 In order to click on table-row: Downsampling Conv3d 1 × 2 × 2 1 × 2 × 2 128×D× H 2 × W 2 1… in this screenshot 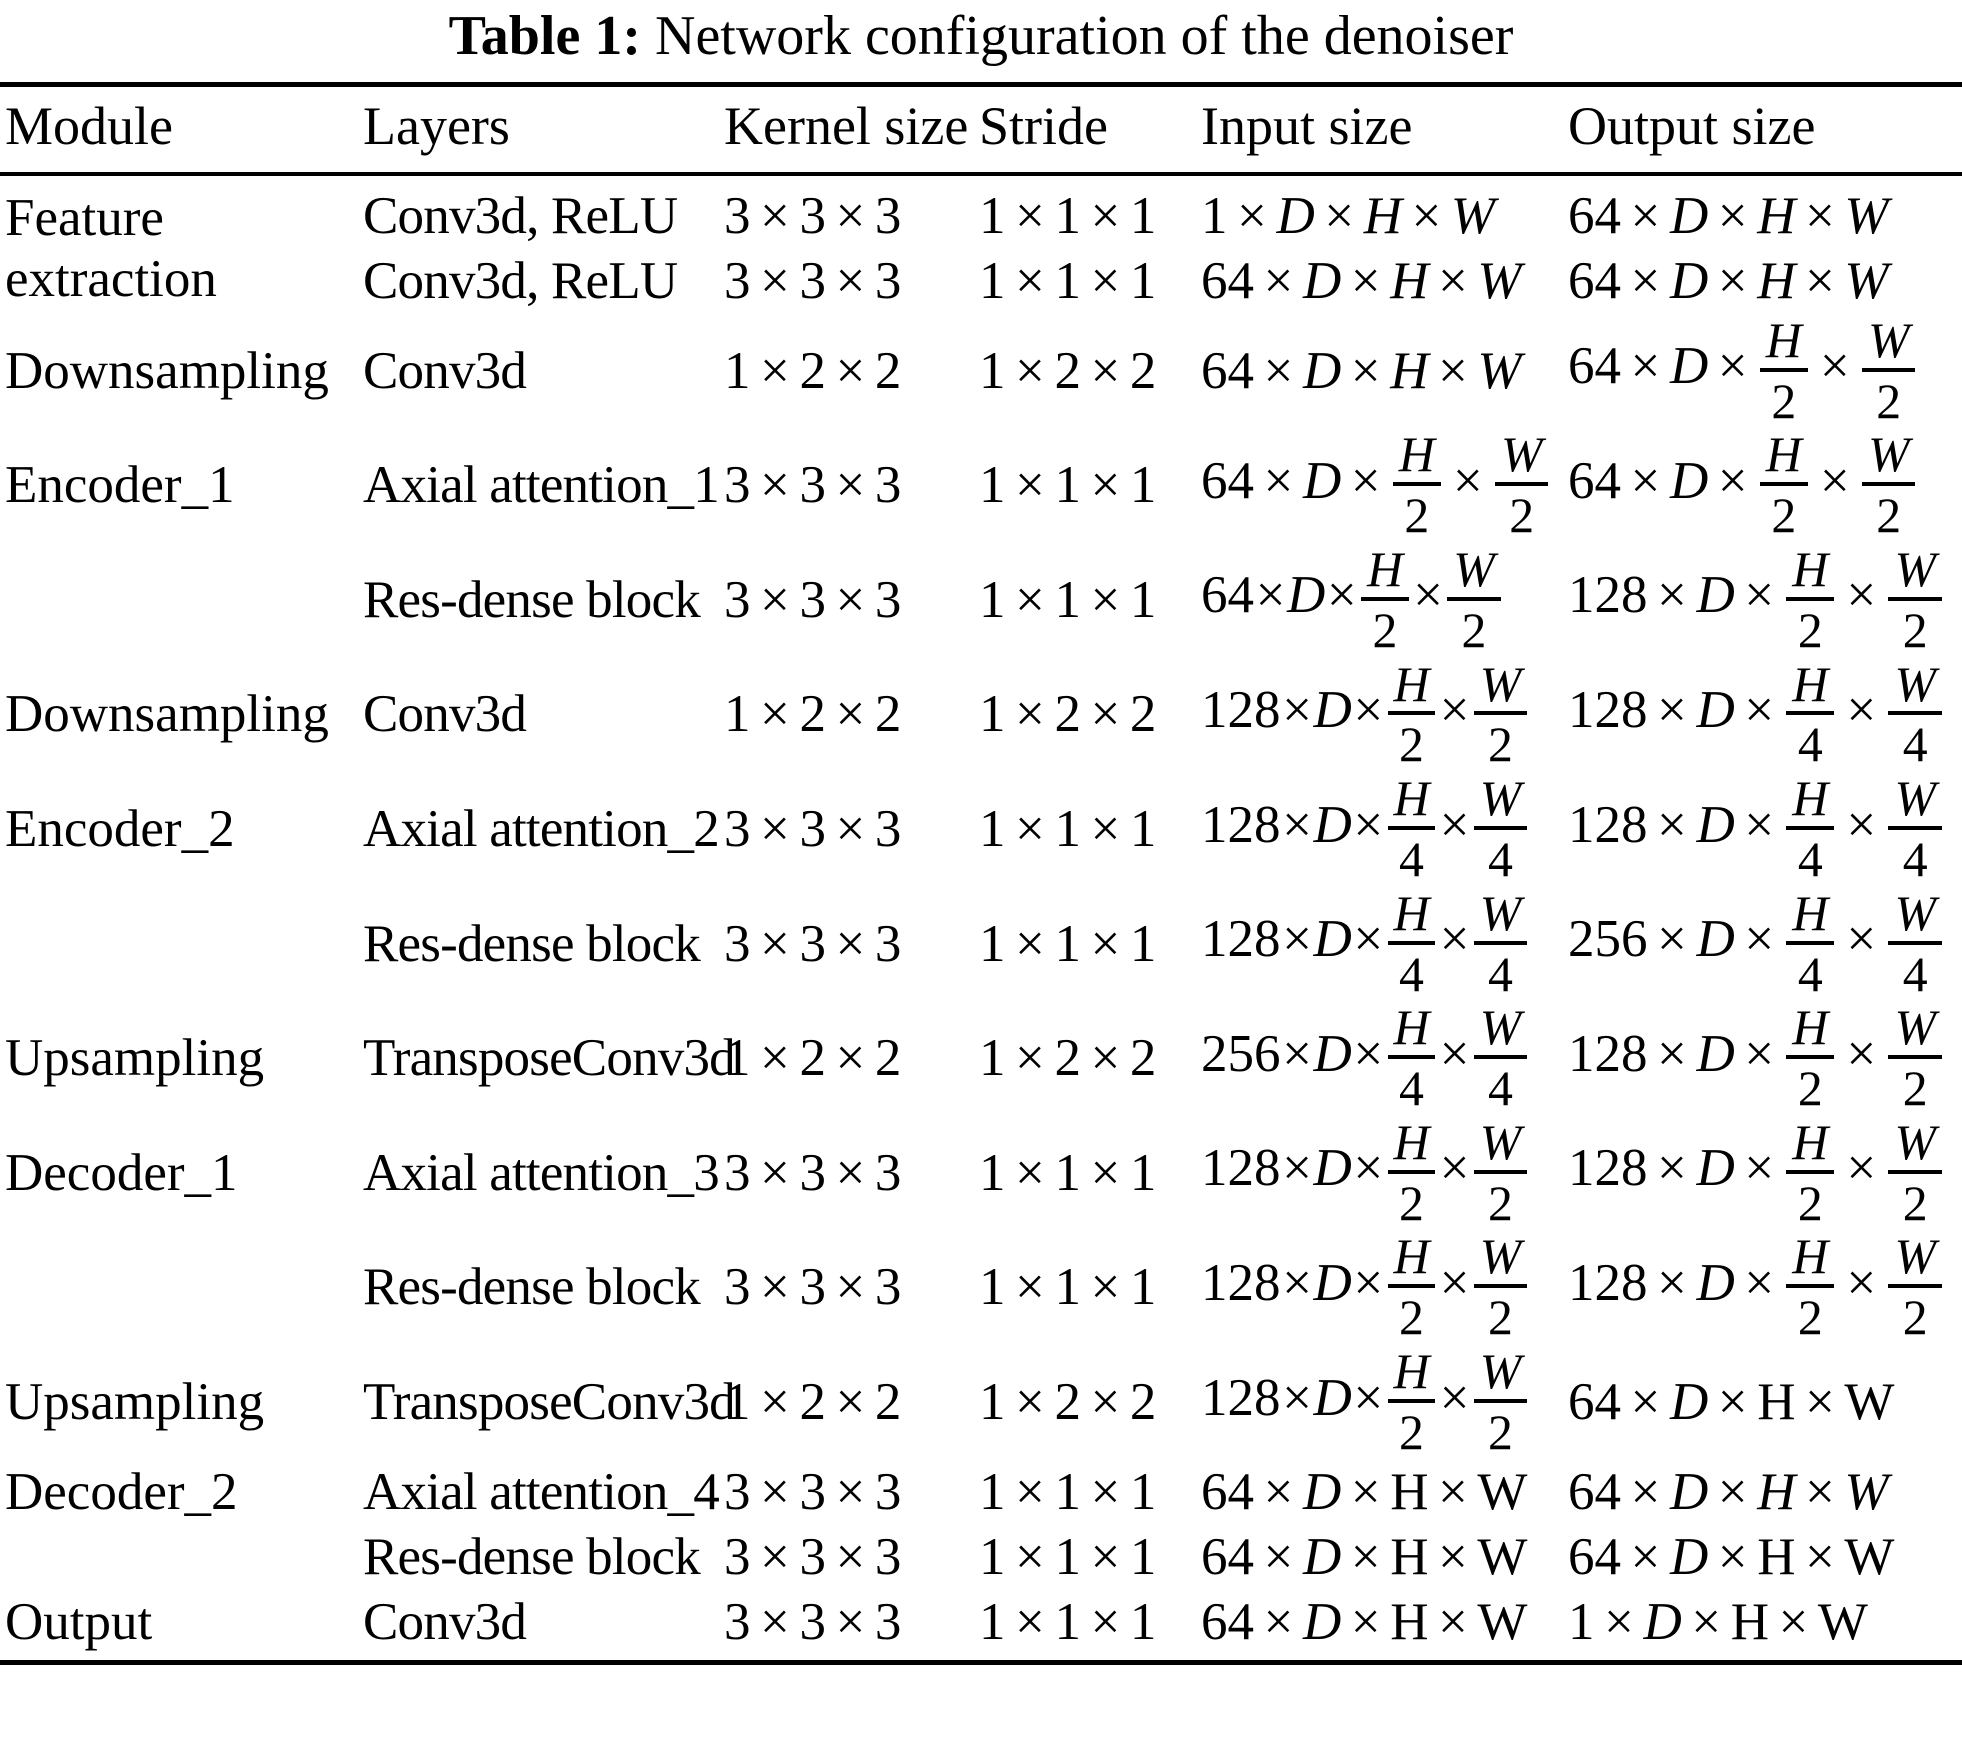, I will do `click(981, 715)`.